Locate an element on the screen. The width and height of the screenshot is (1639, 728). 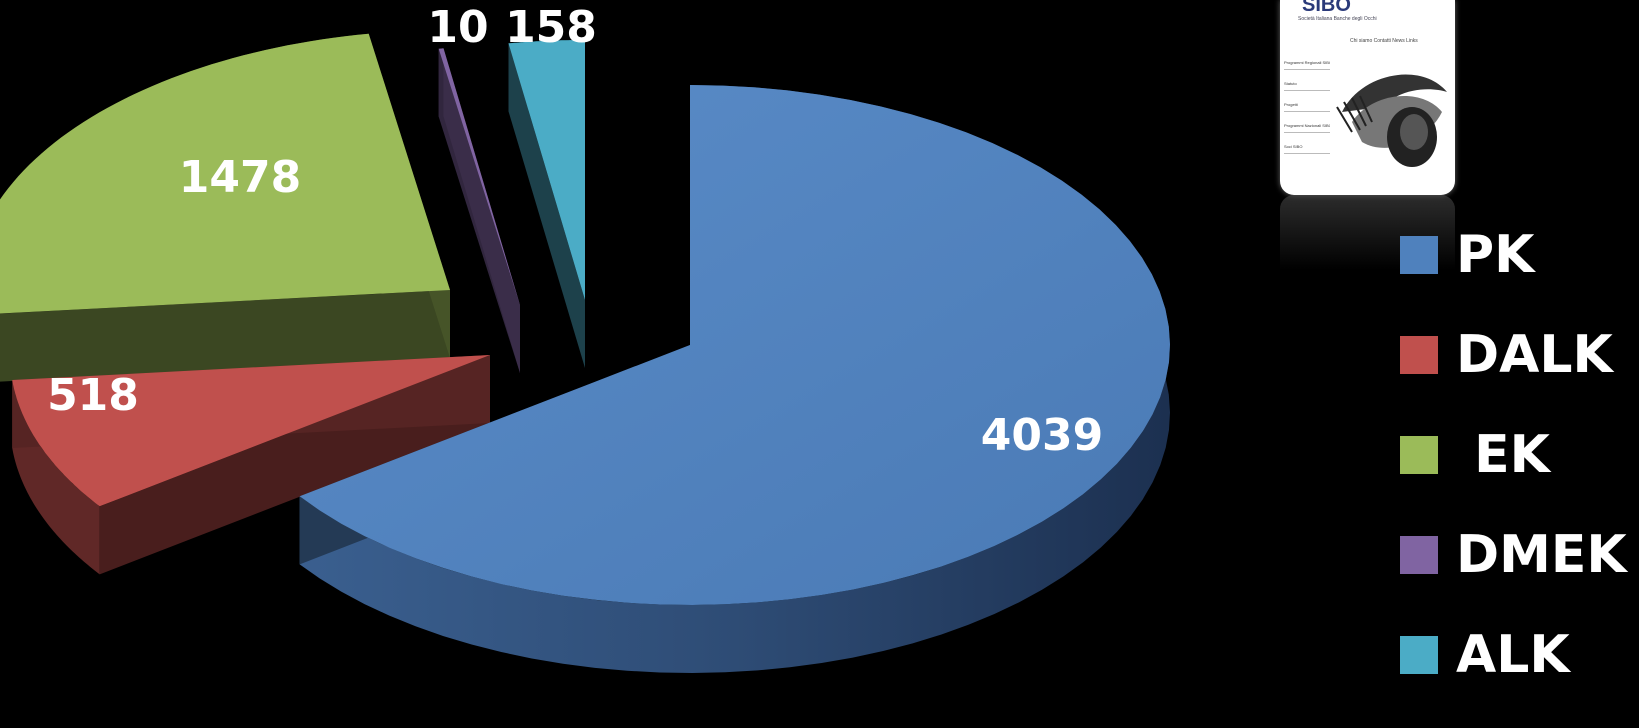
logo-side-item: Progetti is located at coordinates (1307, 107).